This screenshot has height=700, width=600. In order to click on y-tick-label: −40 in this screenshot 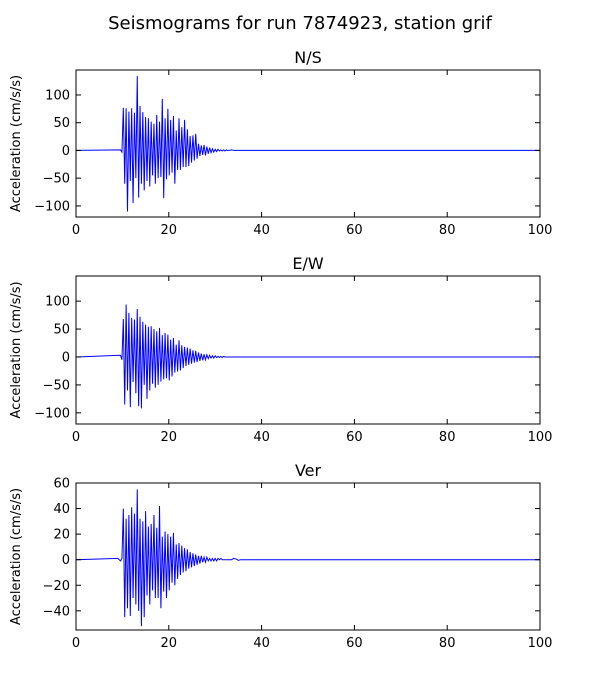, I will do `click(56, 611)`.